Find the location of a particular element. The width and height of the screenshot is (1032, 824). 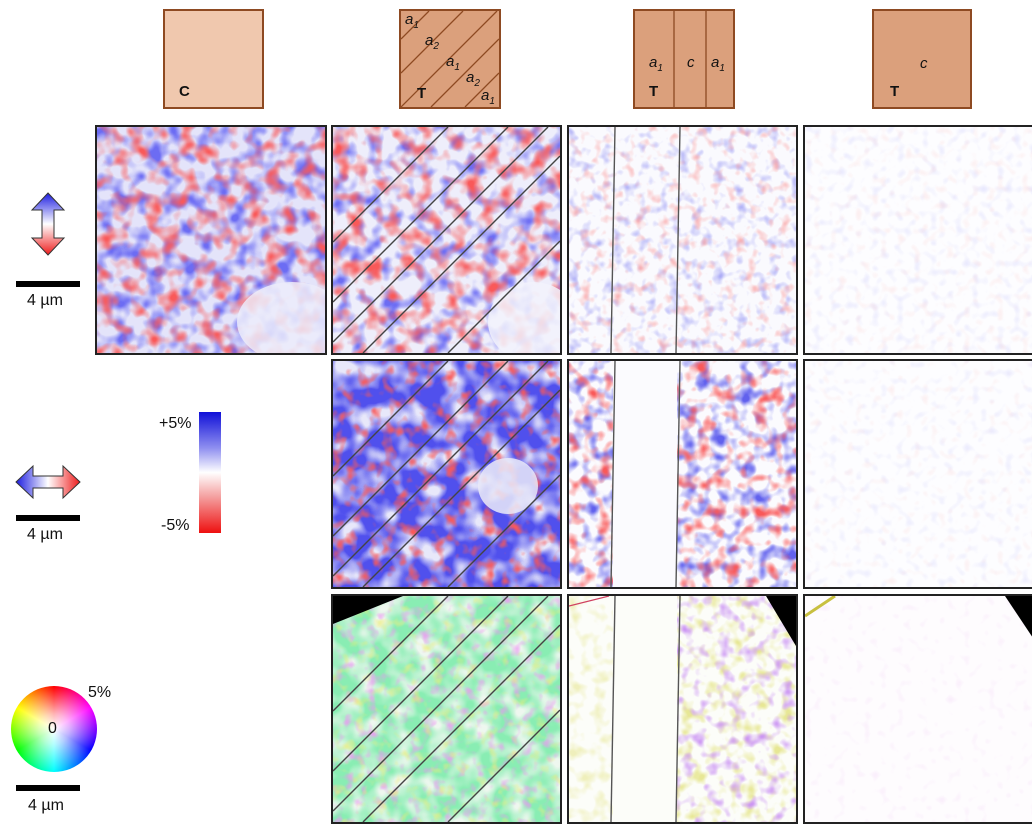

strain-map-r1-c2 is located at coordinates (446, 240).